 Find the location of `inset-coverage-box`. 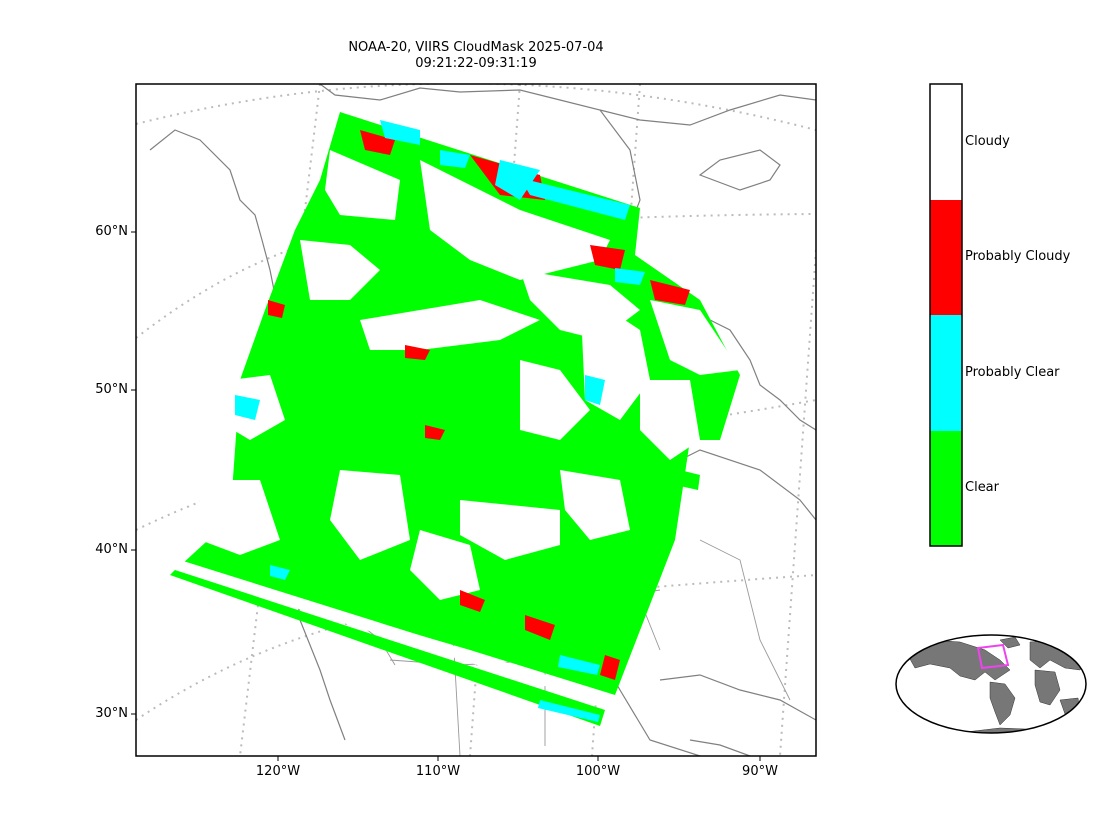

inset-coverage-box is located at coordinates (993, 656).